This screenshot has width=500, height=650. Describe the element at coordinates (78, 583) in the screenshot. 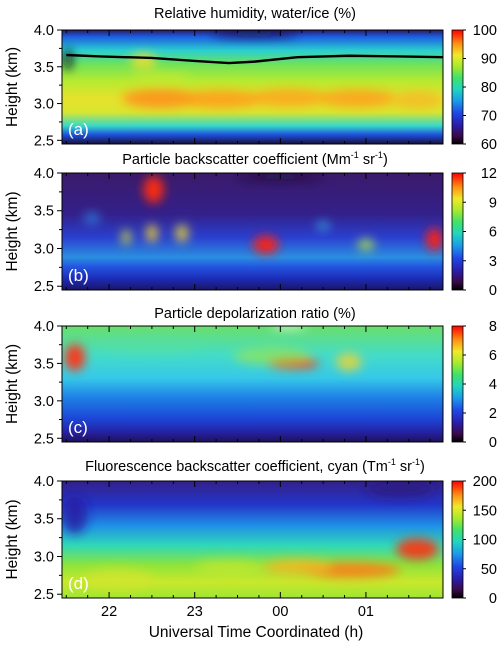

I see `panel-tag: (d)` at that location.